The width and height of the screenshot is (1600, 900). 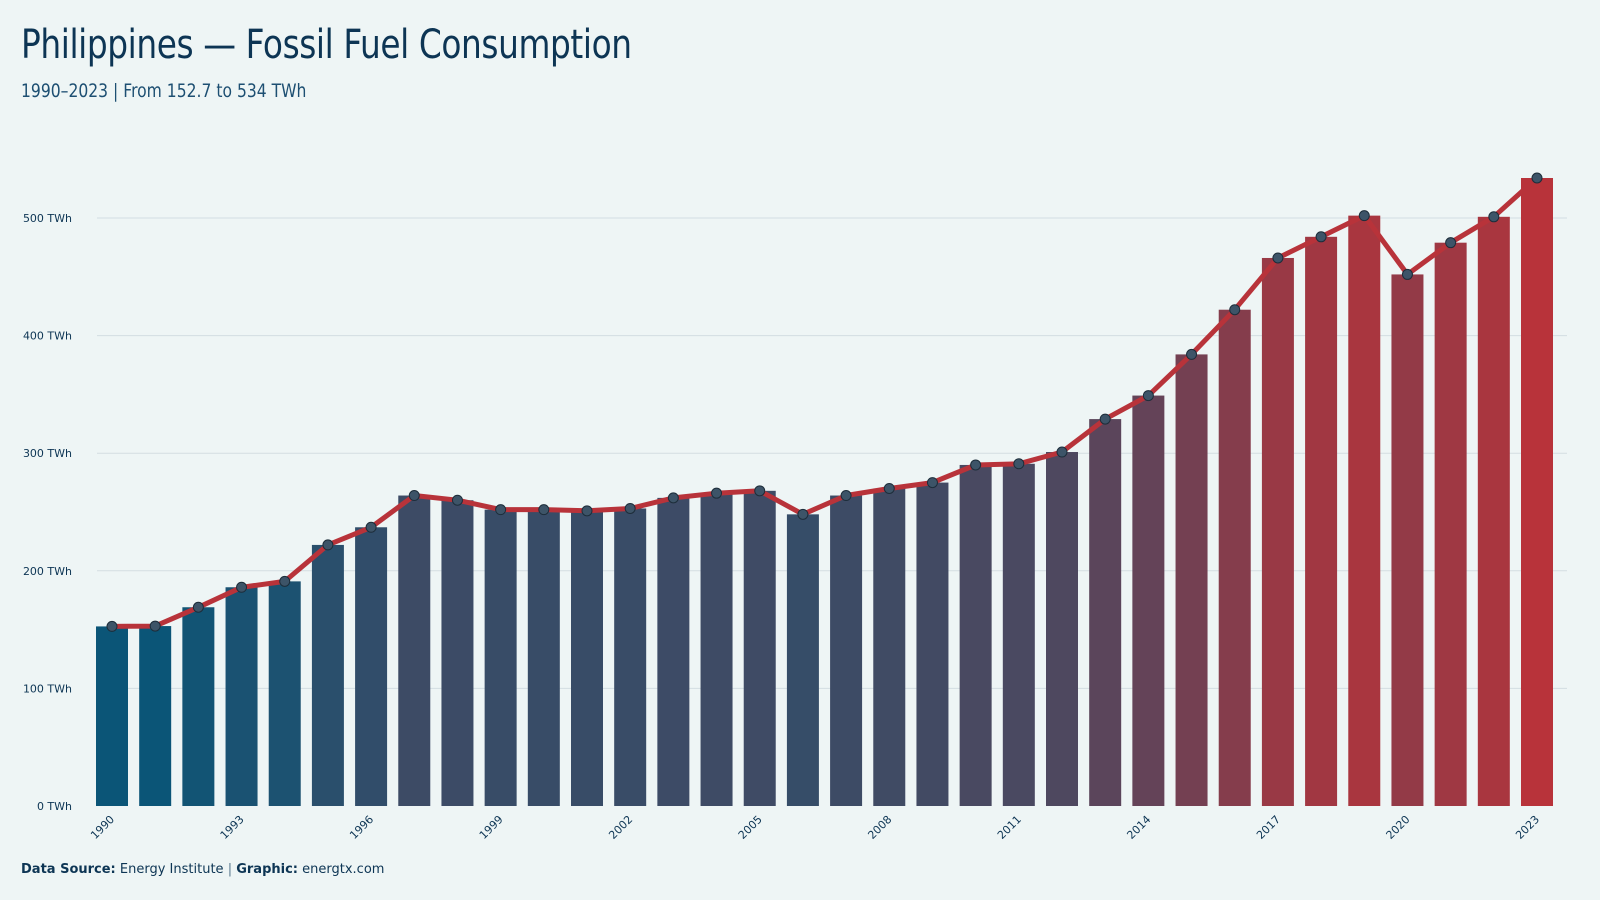 I want to click on x-tick-label: 2017, so click(x=1268, y=827).